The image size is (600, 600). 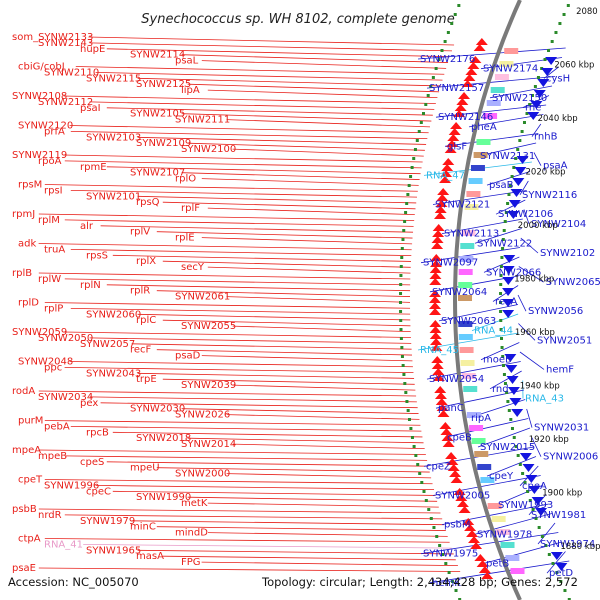 What do you see at coordinates (558, 119) in the screenshot?
I see `scale-label: 2040 kbp` at bounding box center [558, 119].